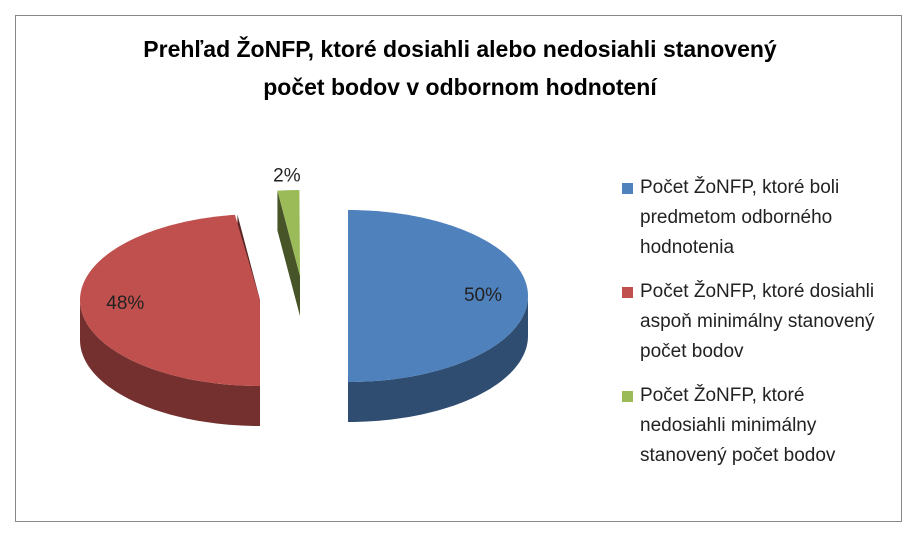 This screenshot has width=920, height=540. I want to click on data-label: 50%, so click(483, 295).